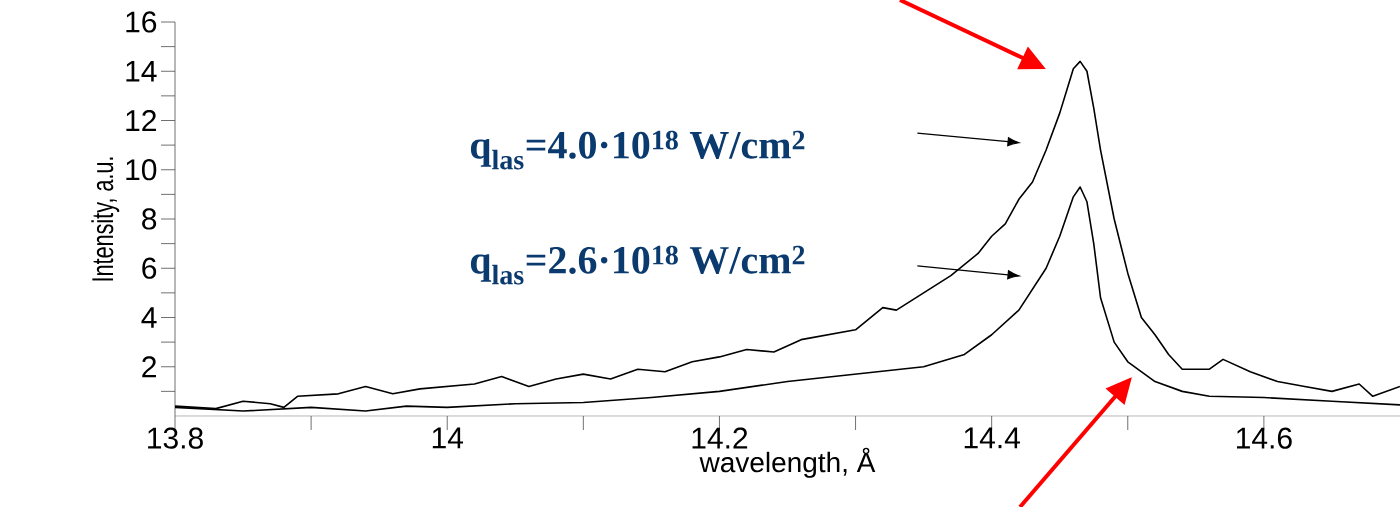  Describe the element at coordinates (992, 438) in the screenshot. I see `x-tick-label: 14.4` at that location.